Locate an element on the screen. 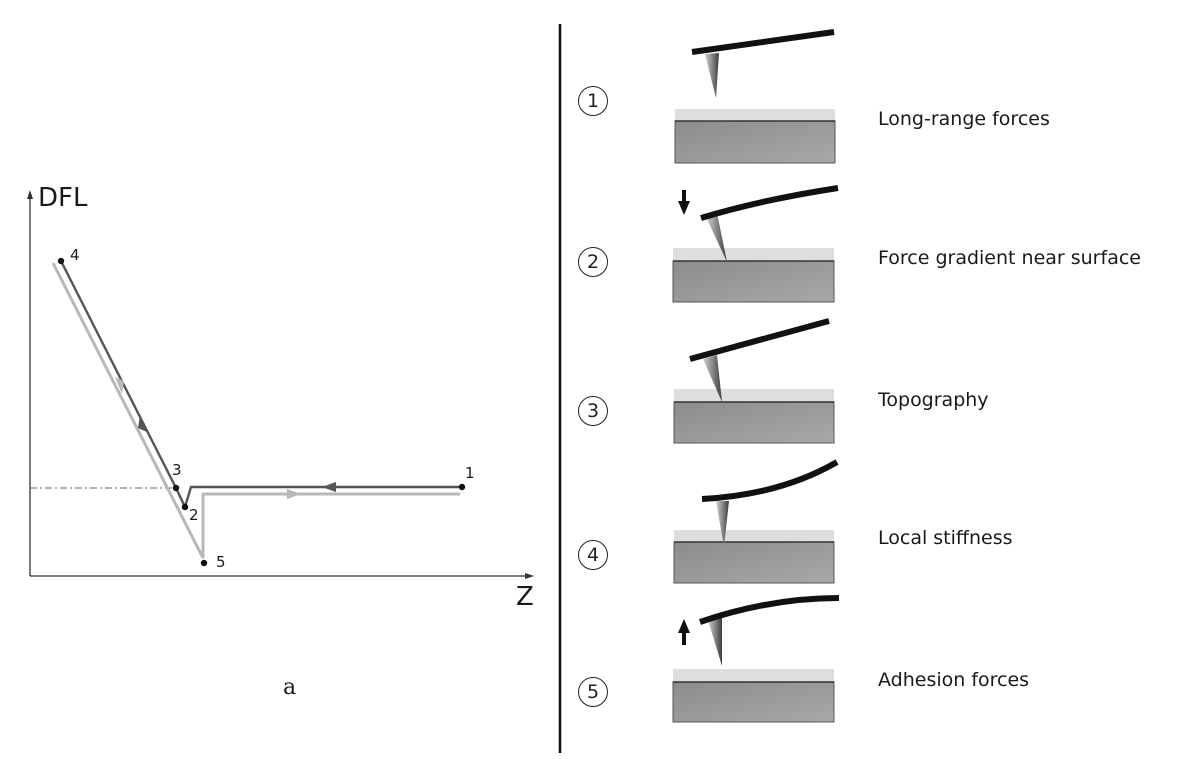 The width and height of the screenshot is (1199, 759). point-1-label: 1 is located at coordinates (470, 473).